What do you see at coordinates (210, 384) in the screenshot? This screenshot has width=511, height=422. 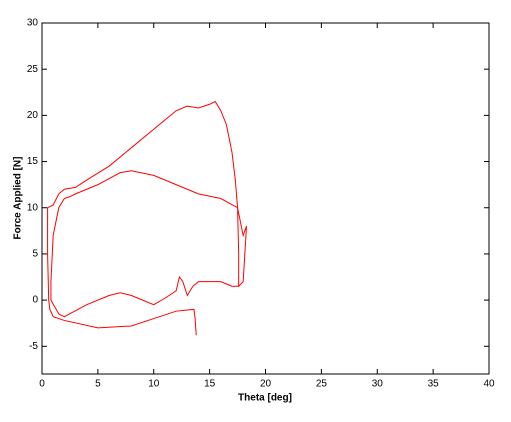 I see `x-tick-label: 15` at bounding box center [210, 384].